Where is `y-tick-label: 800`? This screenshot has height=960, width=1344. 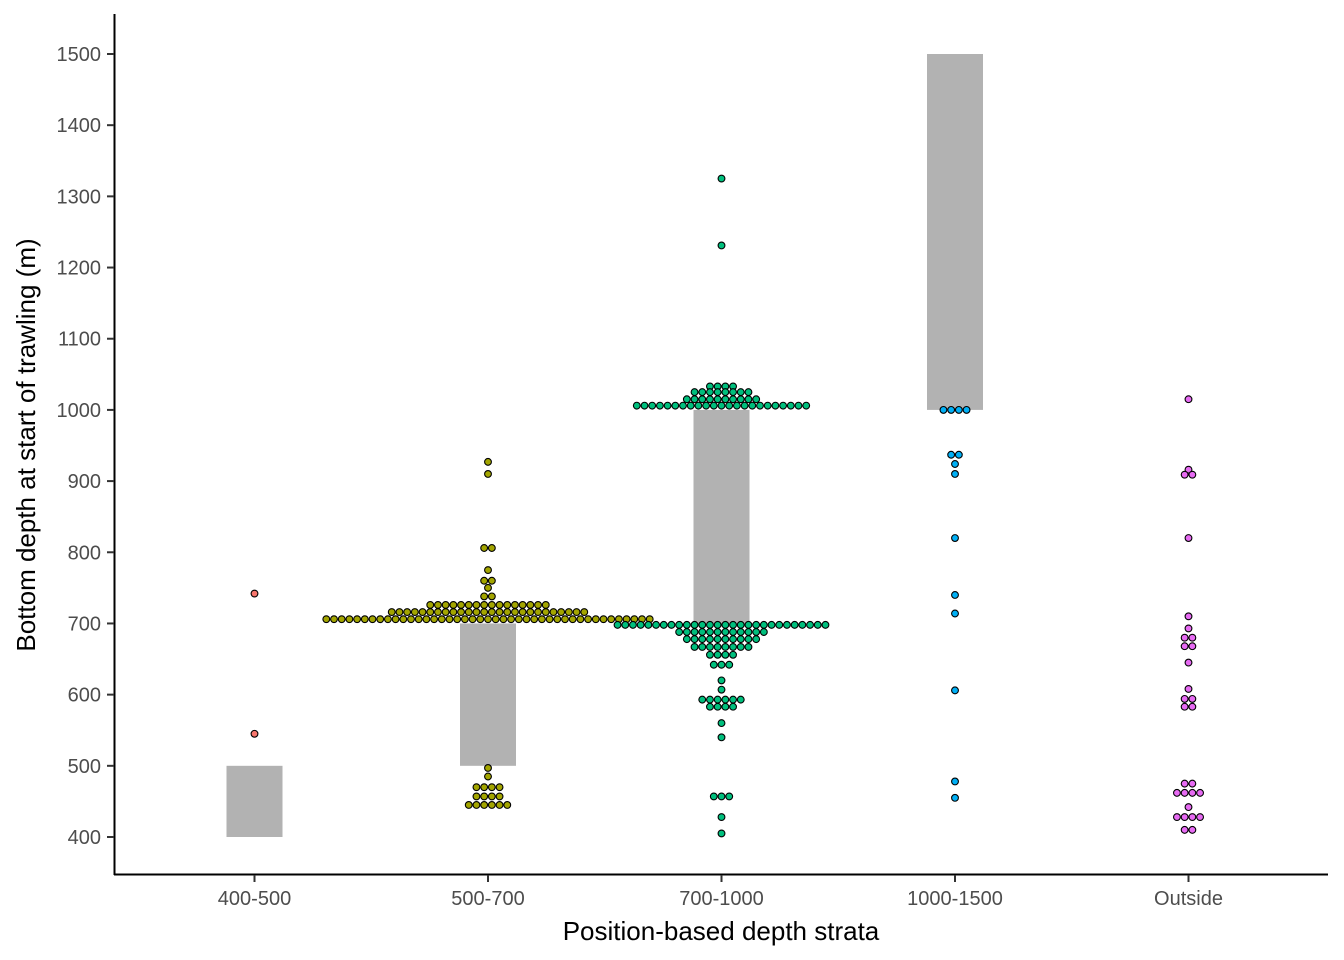 y-tick-label: 800 is located at coordinates (84, 553).